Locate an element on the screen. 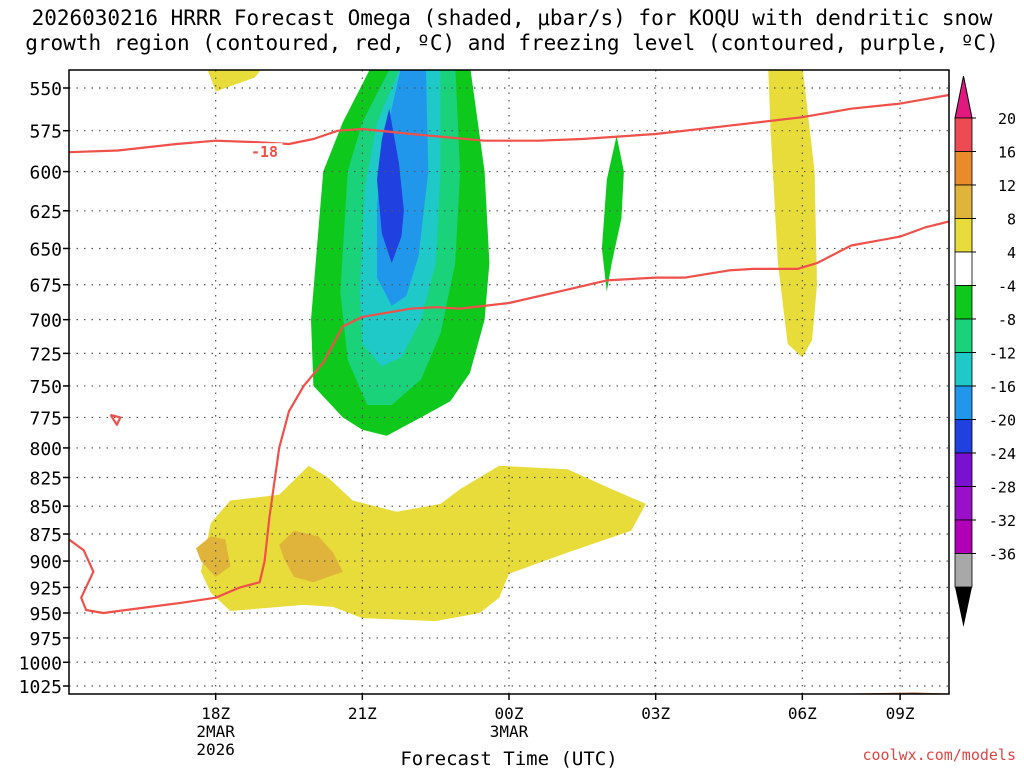 The image size is (1024, 768). x-tick-label: 03Z is located at coordinates (655, 713).